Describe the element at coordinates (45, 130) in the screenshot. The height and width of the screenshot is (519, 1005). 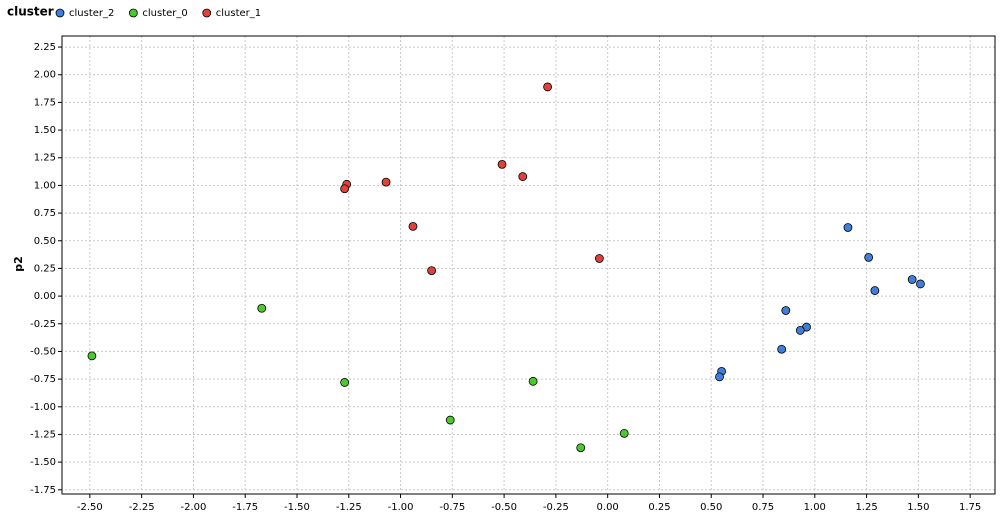
I see `y-tick-label: 1.50` at that location.